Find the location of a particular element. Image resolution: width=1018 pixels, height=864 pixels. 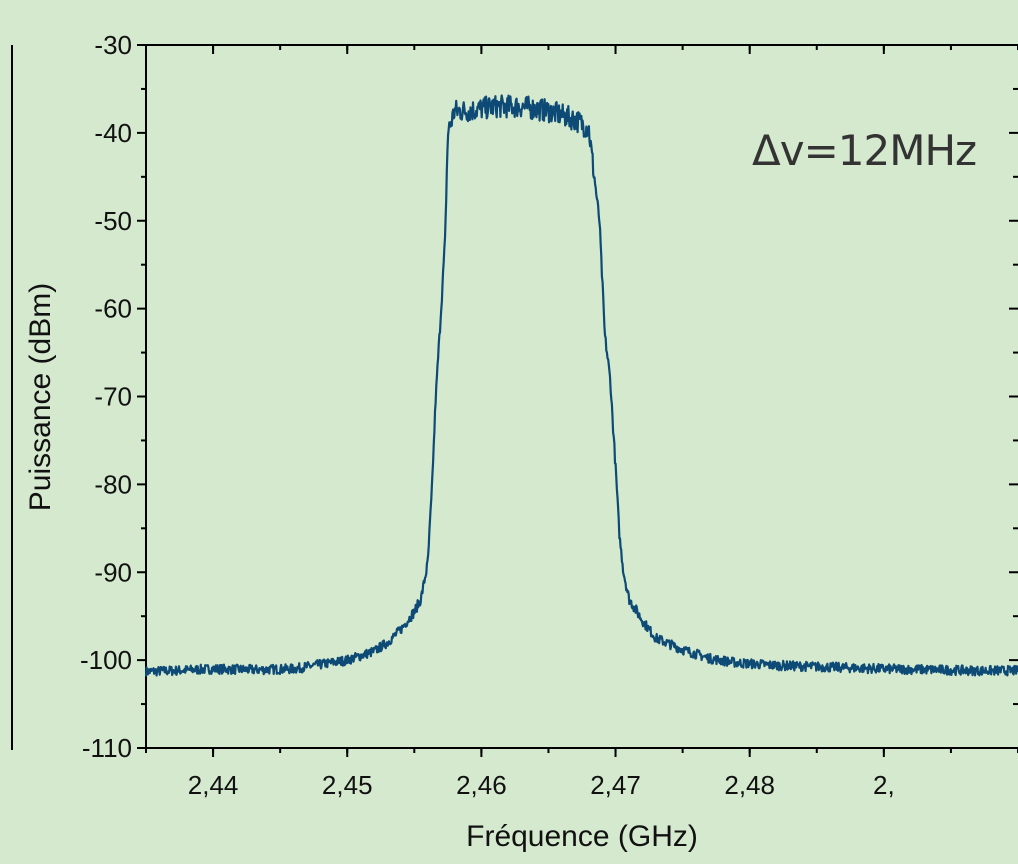

x-tick-label: 2,47 is located at coordinates (615, 785).